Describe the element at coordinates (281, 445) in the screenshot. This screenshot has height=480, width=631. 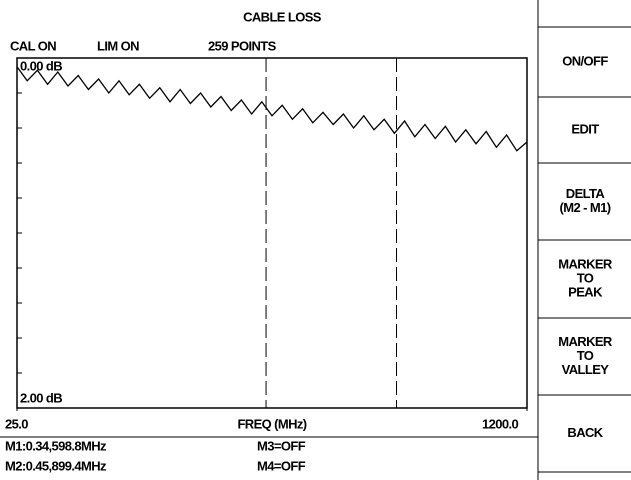
I see `marker-status: M3=OFF` at that location.